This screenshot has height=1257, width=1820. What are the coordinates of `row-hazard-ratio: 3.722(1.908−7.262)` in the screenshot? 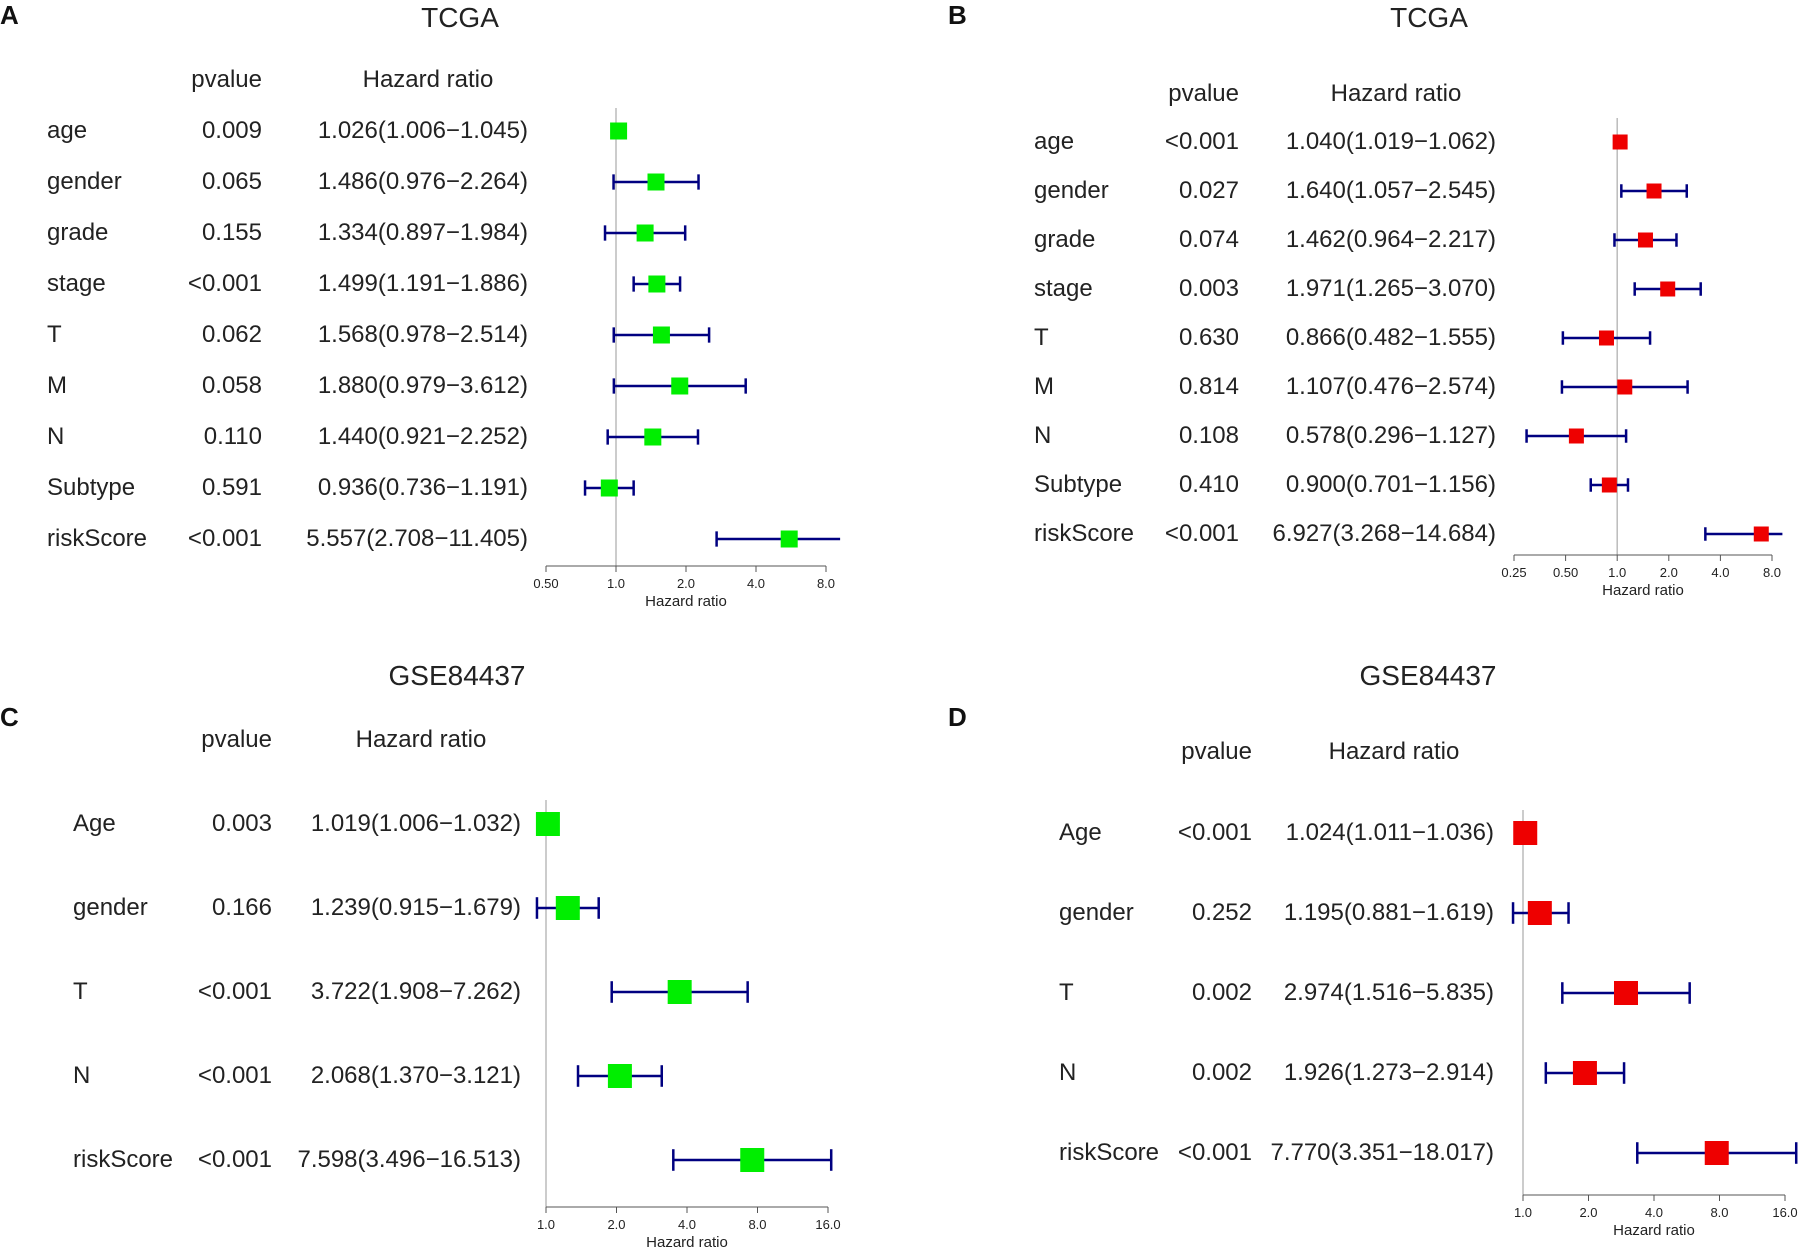 It's located at (415, 991).